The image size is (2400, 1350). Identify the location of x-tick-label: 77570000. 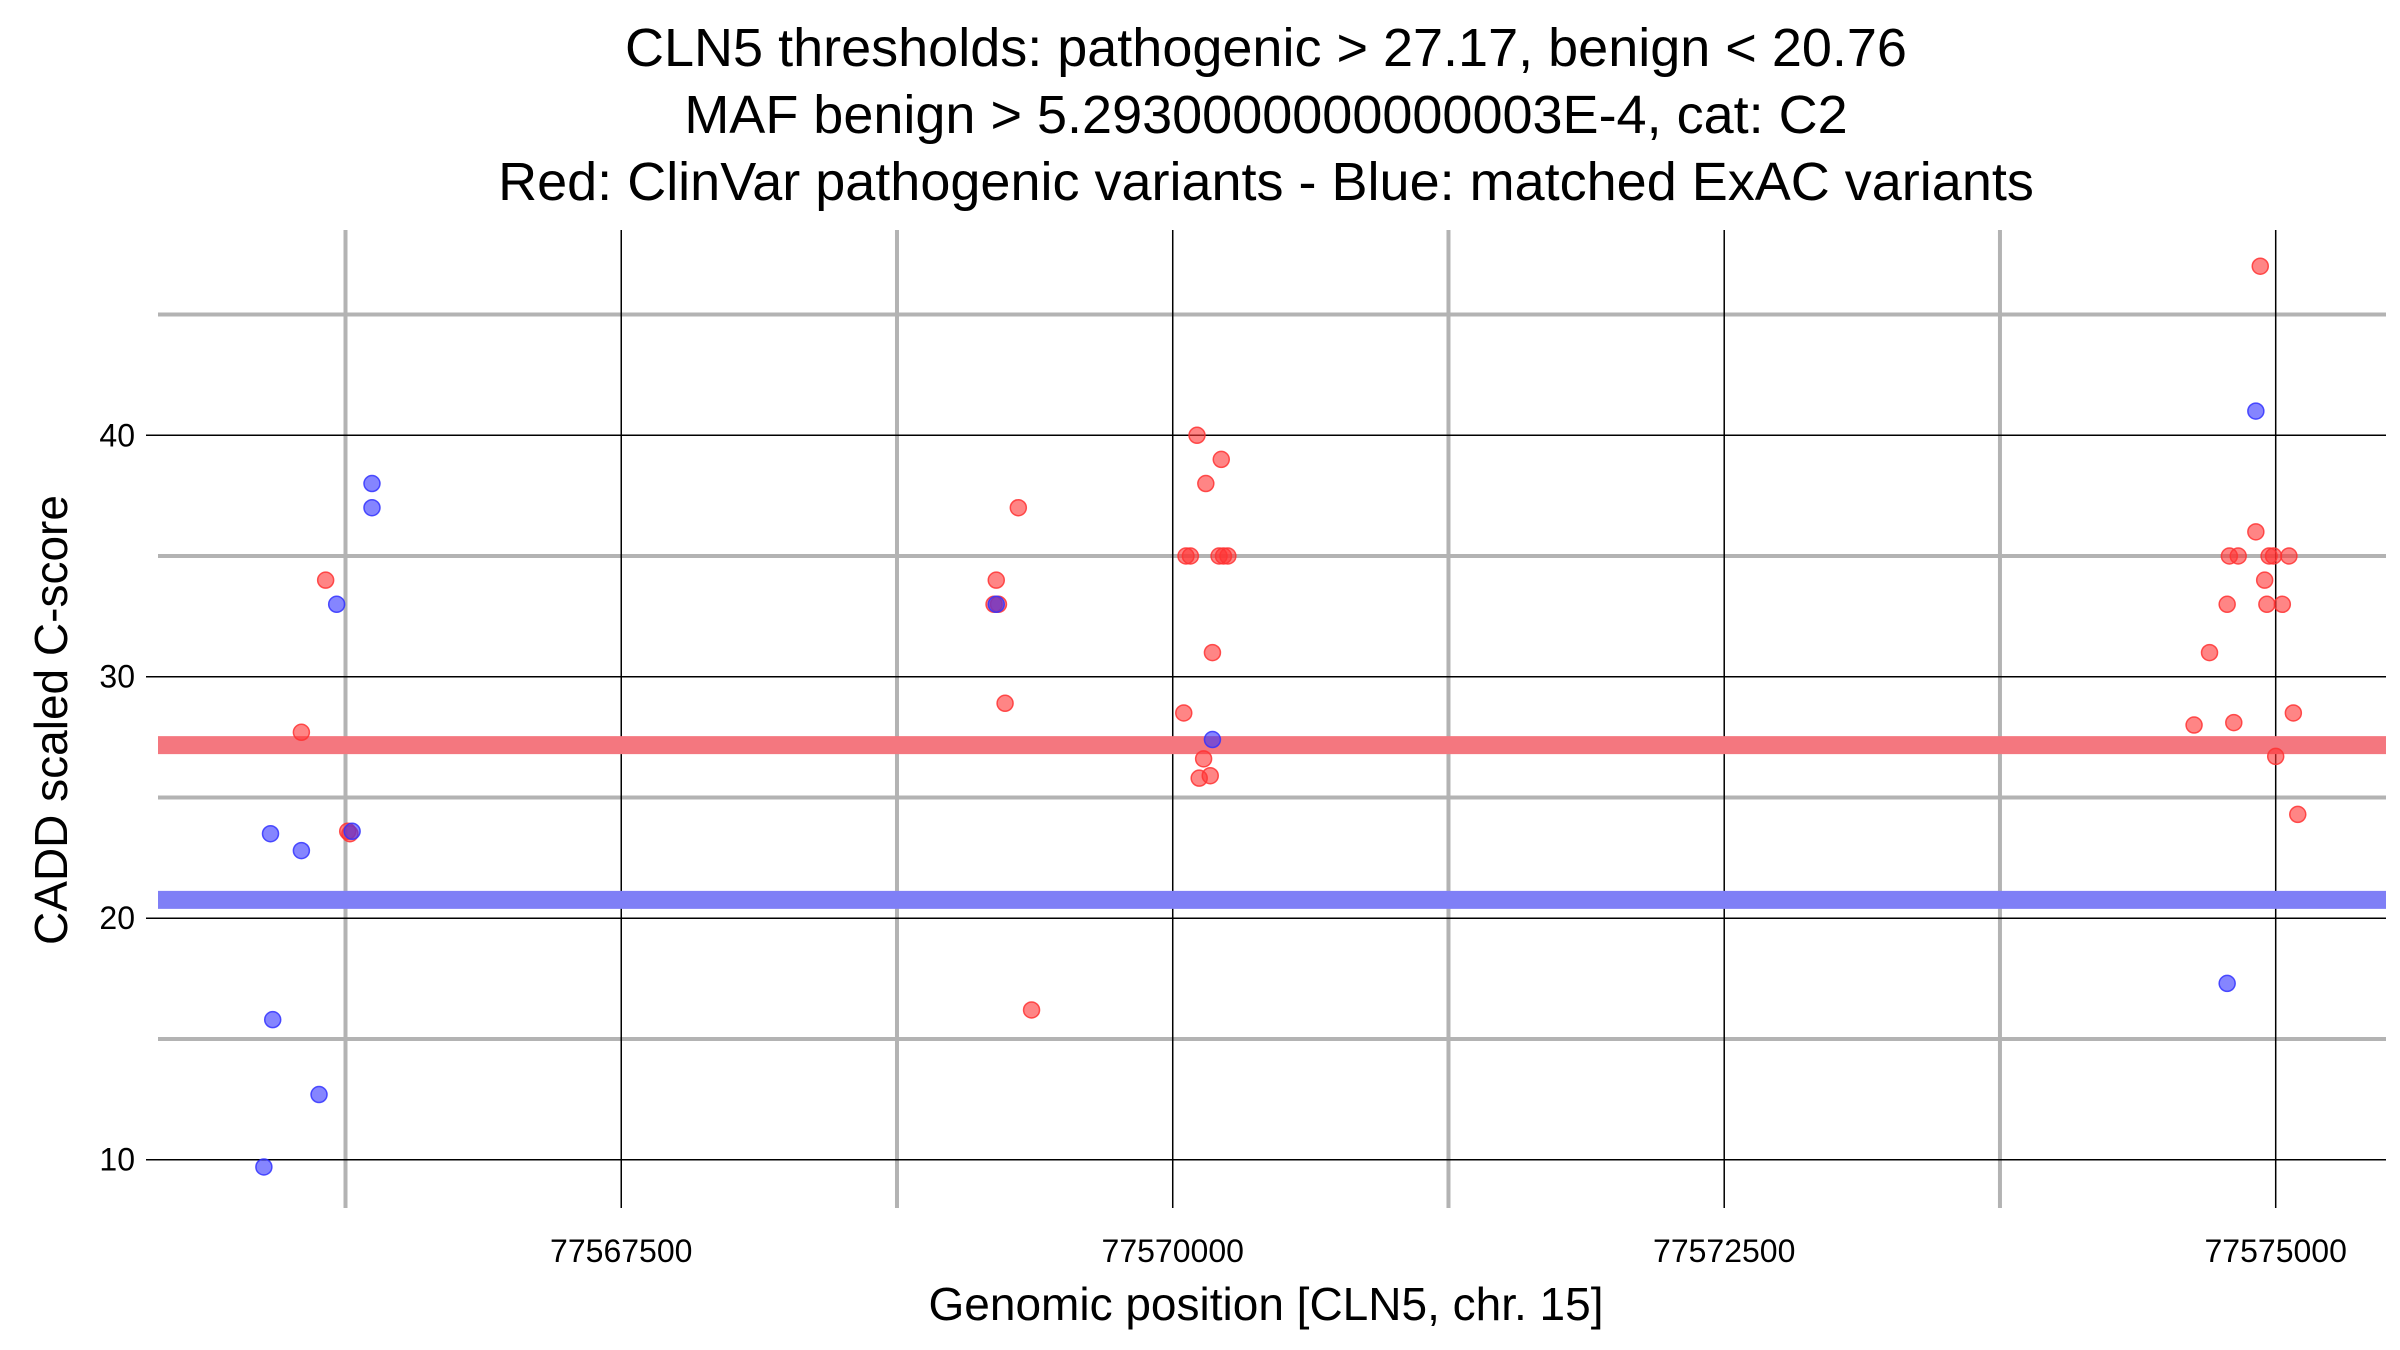
(1173, 1251).